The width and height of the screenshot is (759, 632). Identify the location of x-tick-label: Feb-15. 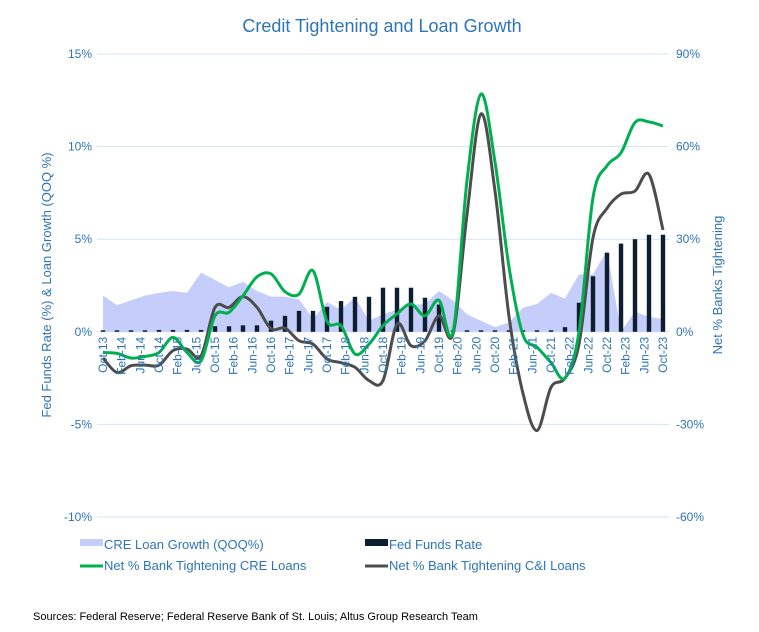
(178, 355).